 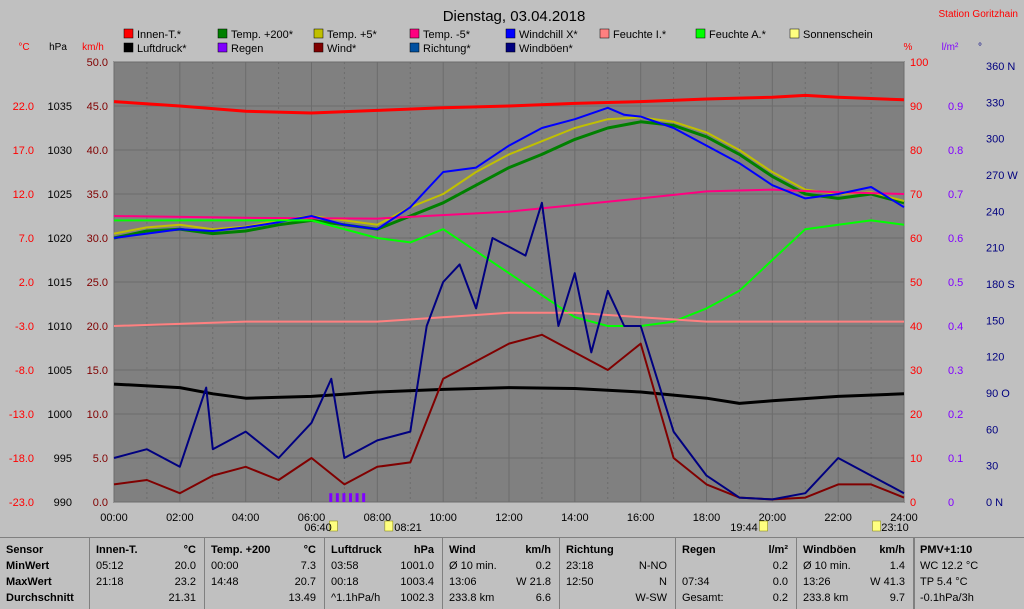 I want to click on cell-label: Gesamt:, so click(x=703, y=598).